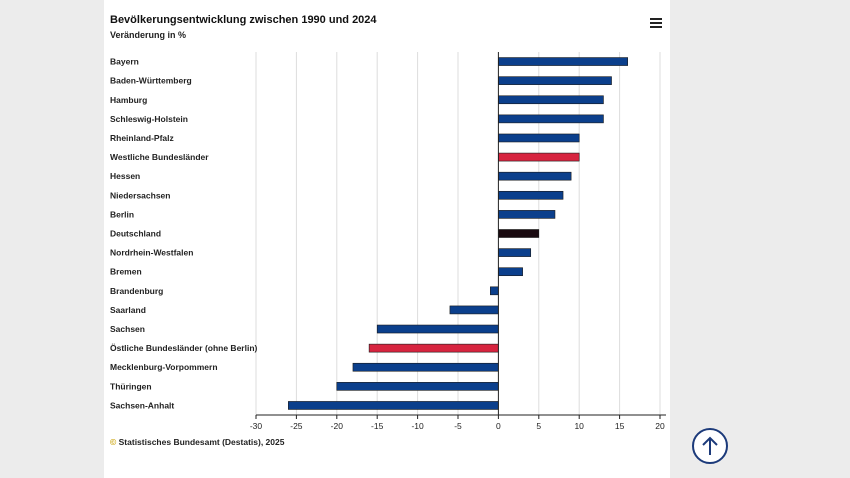 This screenshot has height=478, width=850. What do you see at coordinates (201, 442) in the screenshot?
I see `source-text: Statistisches Bundesamt (Destatis), 2025` at bounding box center [201, 442].